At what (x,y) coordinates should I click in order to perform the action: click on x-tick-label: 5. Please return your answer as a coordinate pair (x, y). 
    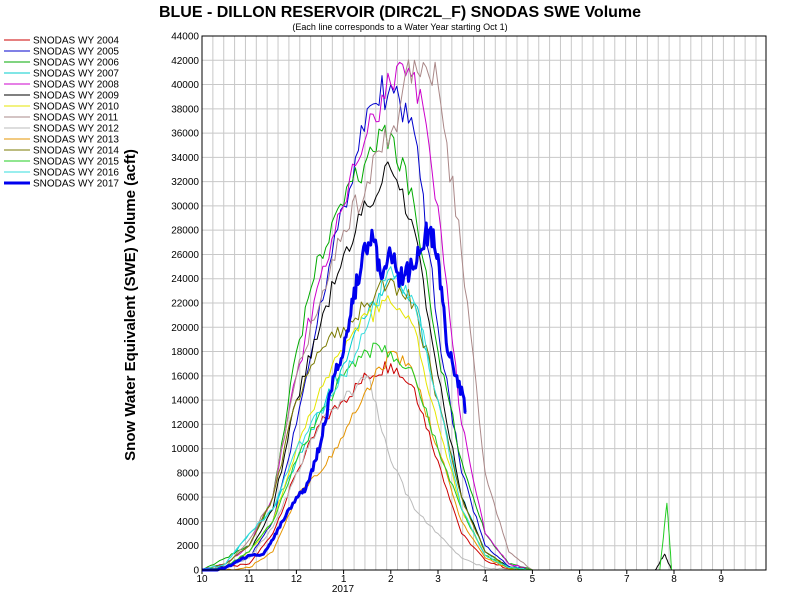
    Looking at the image, I should click on (533, 579).